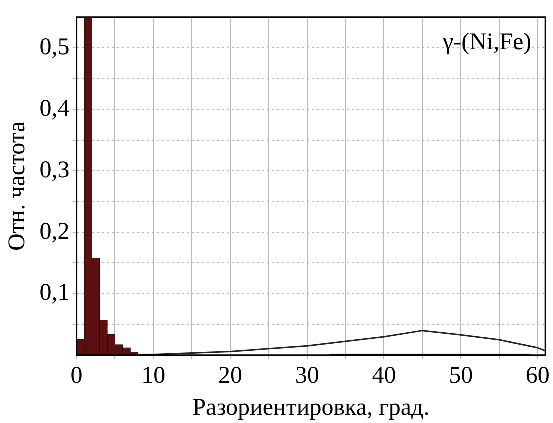 The height and width of the screenshot is (423, 553). What do you see at coordinates (55, 231) in the screenshot?
I see `y-tick-label: 0,2` at bounding box center [55, 231].